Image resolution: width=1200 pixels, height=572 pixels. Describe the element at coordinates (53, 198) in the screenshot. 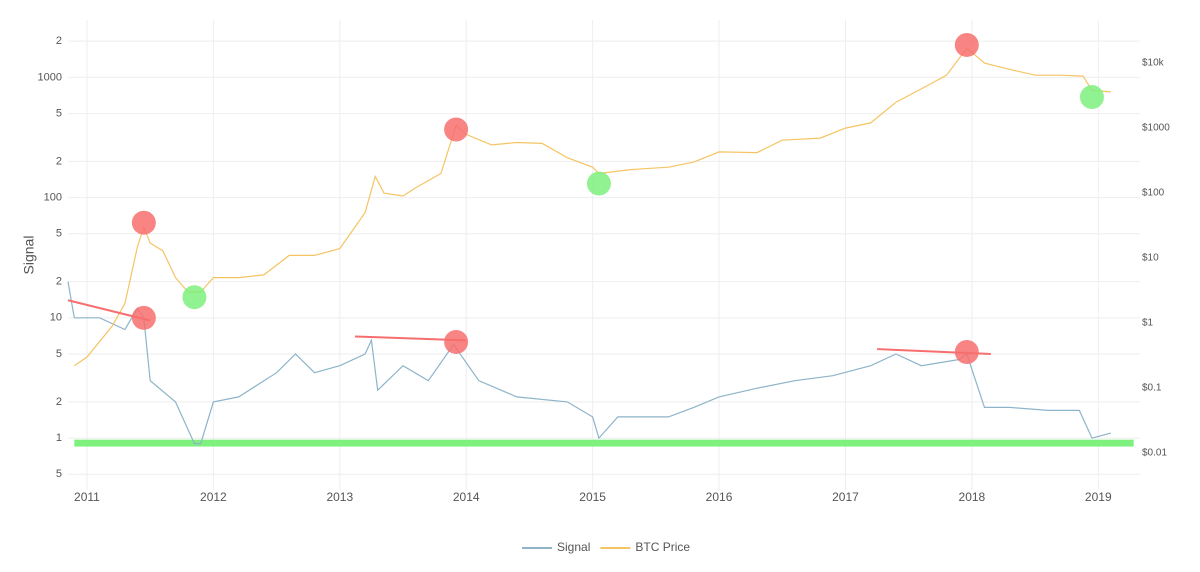

I see `y-tick-label: 100` at that location.